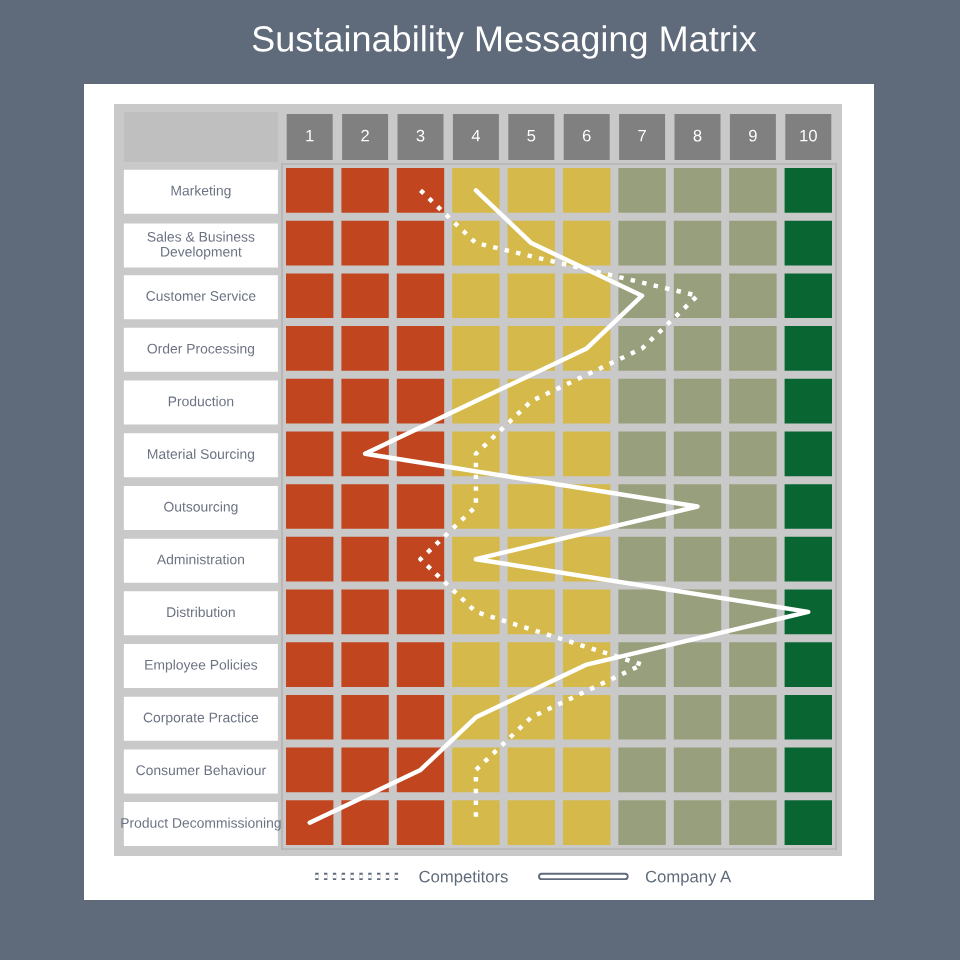 This screenshot has width=960, height=960. I want to click on x-tick-label: 9, so click(753, 135).